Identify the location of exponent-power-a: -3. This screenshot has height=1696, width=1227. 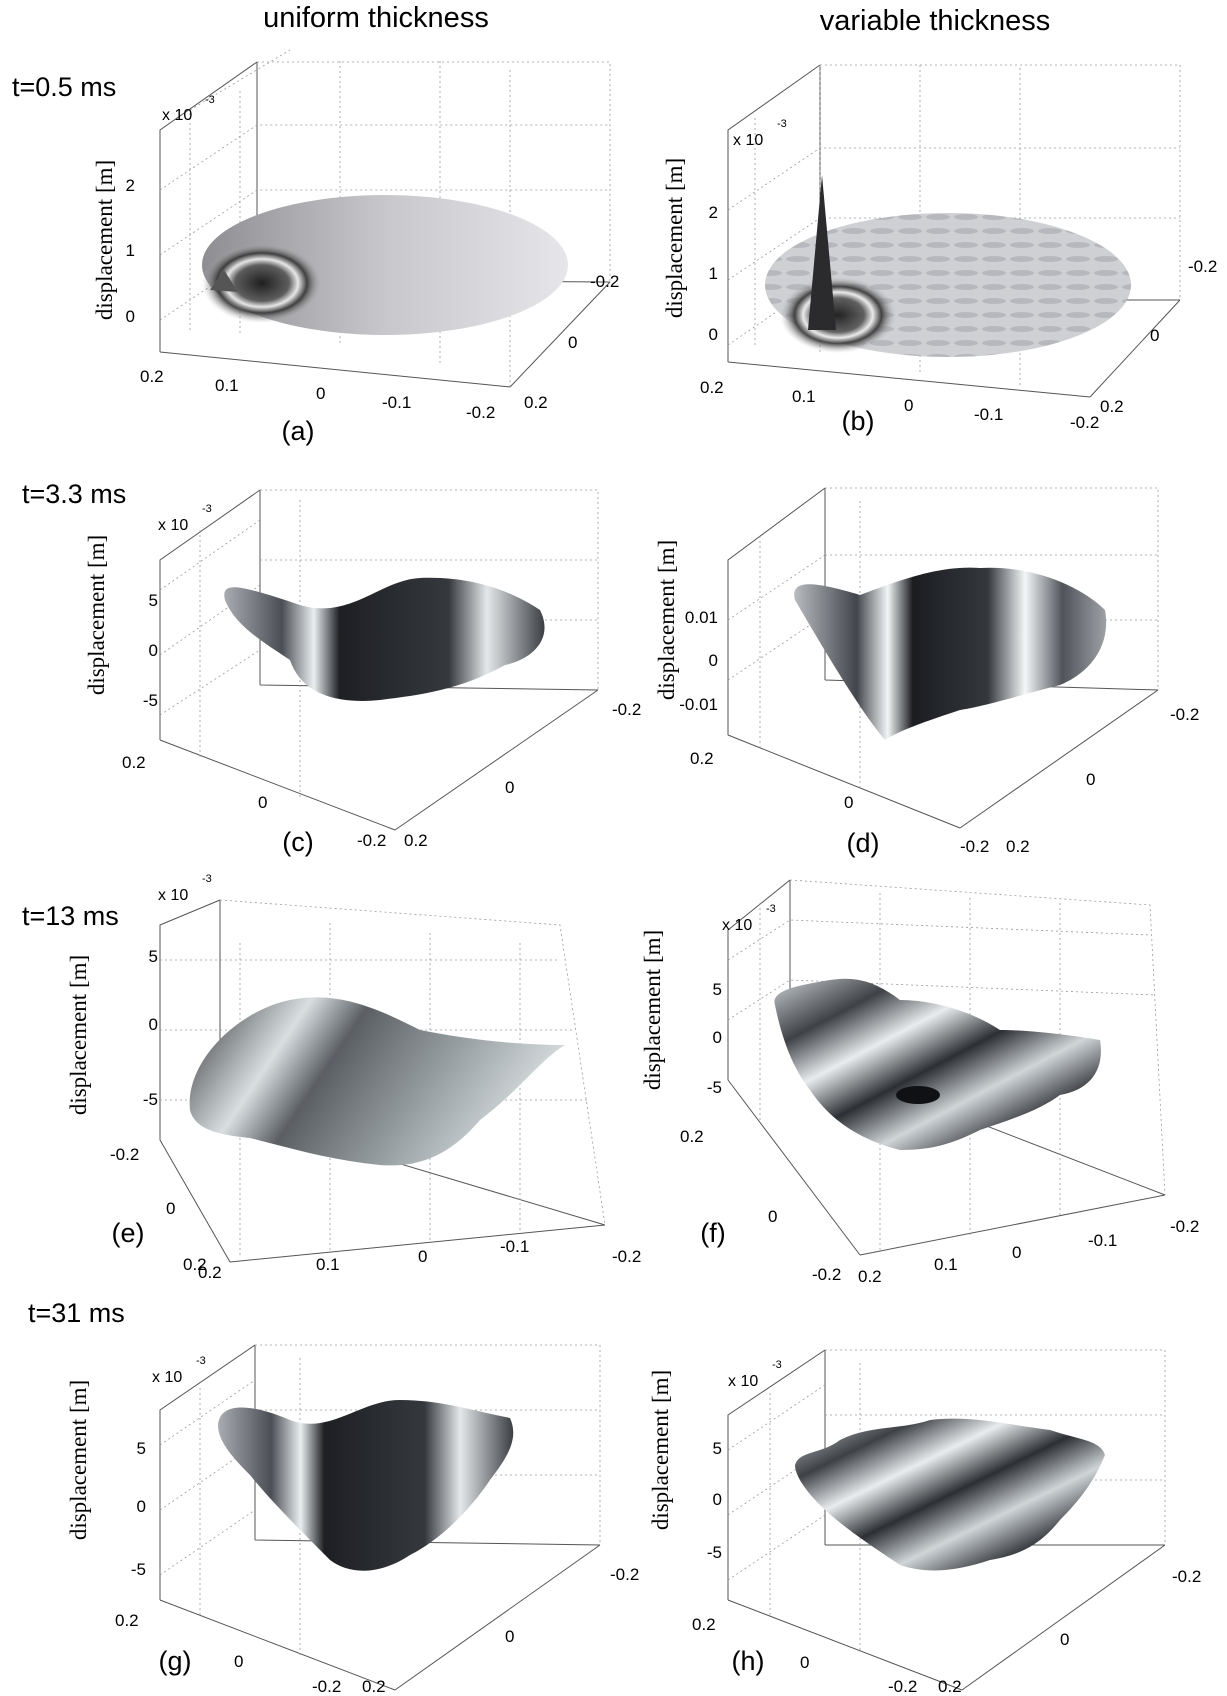
(210, 100).